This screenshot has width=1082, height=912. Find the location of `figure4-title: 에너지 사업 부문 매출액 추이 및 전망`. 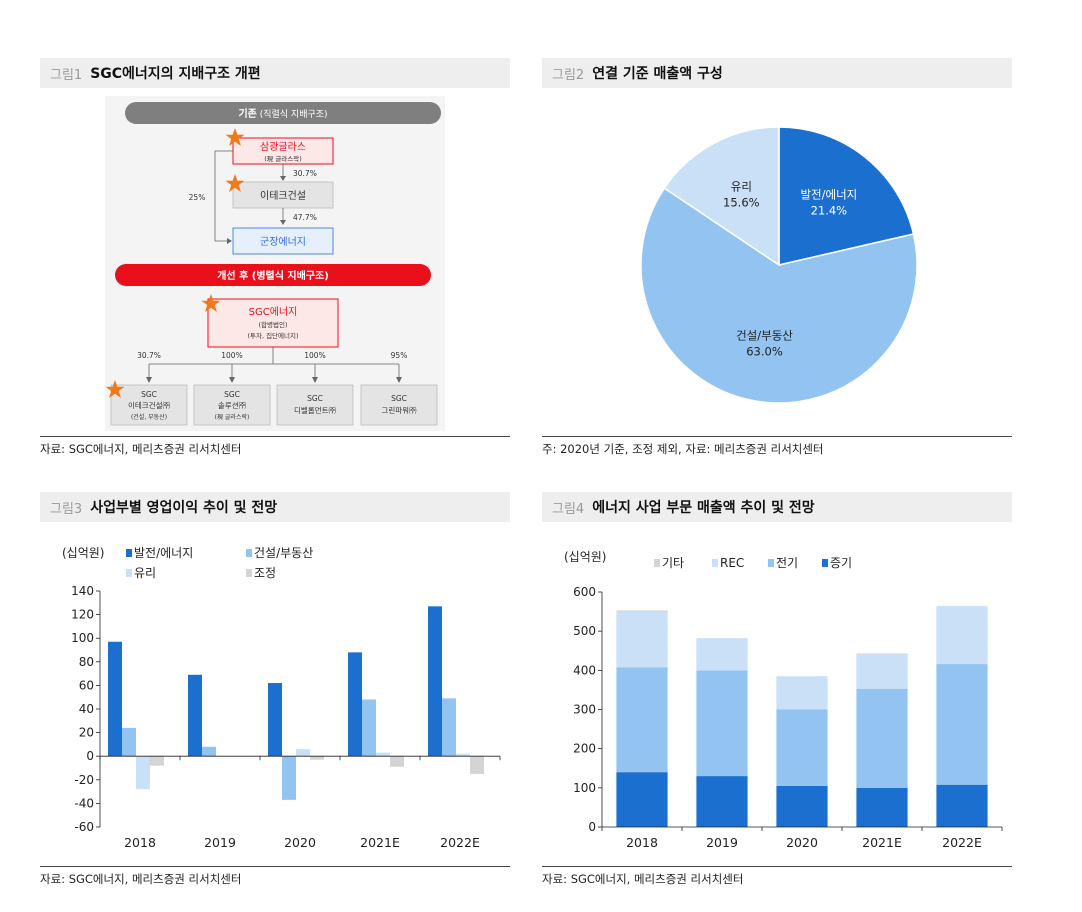

figure4-title: 에너지 사업 부문 매출액 추이 및 전망 is located at coordinates (703, 508).